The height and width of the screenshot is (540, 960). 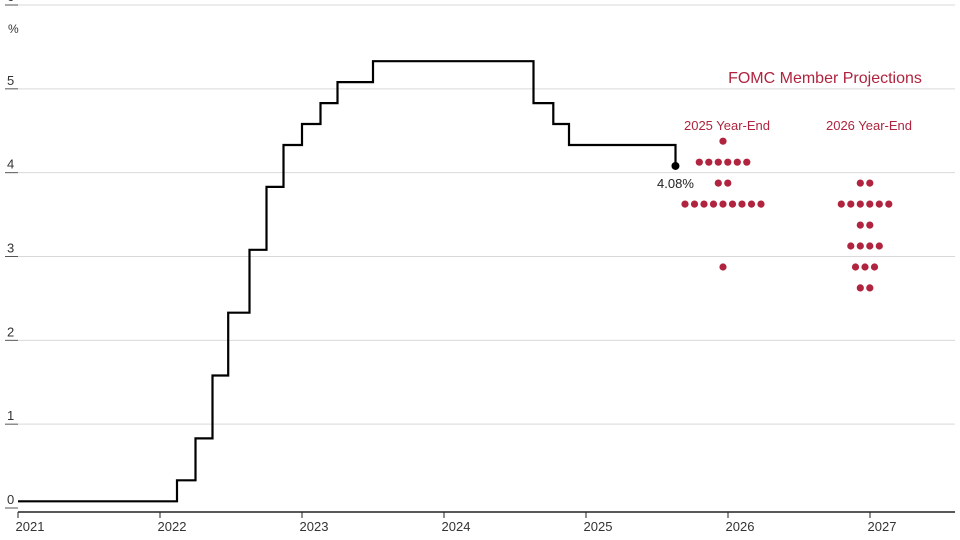 What do you see at coordinates (727, 125) in the screenshot?
I see `projection-group-label-0: 2025 Year-End` at bounding box center [727, 125].